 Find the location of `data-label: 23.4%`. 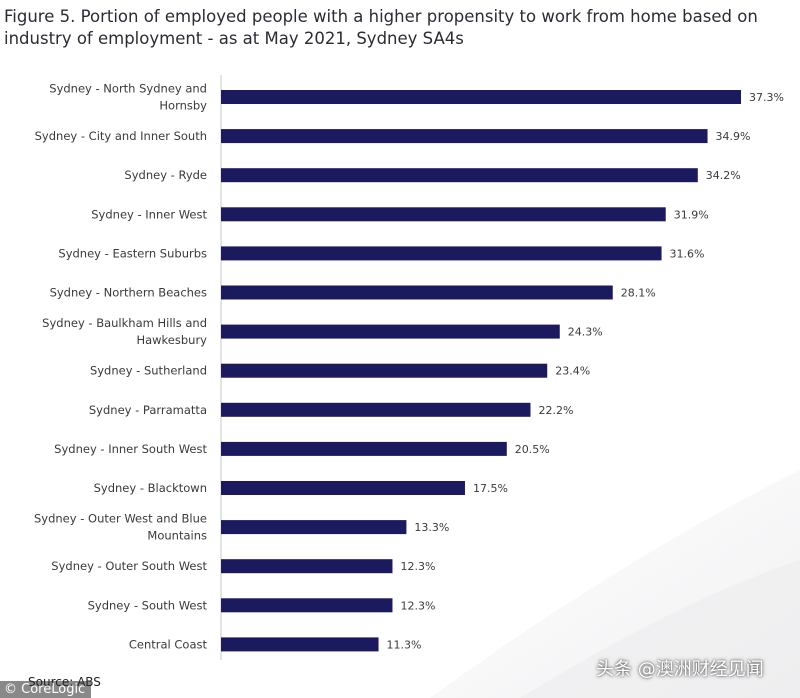

data-label: 23.4% is located at coordinates (572, 371).